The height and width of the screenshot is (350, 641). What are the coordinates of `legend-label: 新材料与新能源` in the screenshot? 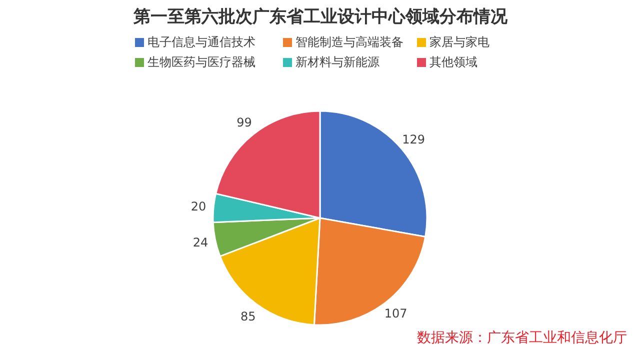 It's located at (338, 62).